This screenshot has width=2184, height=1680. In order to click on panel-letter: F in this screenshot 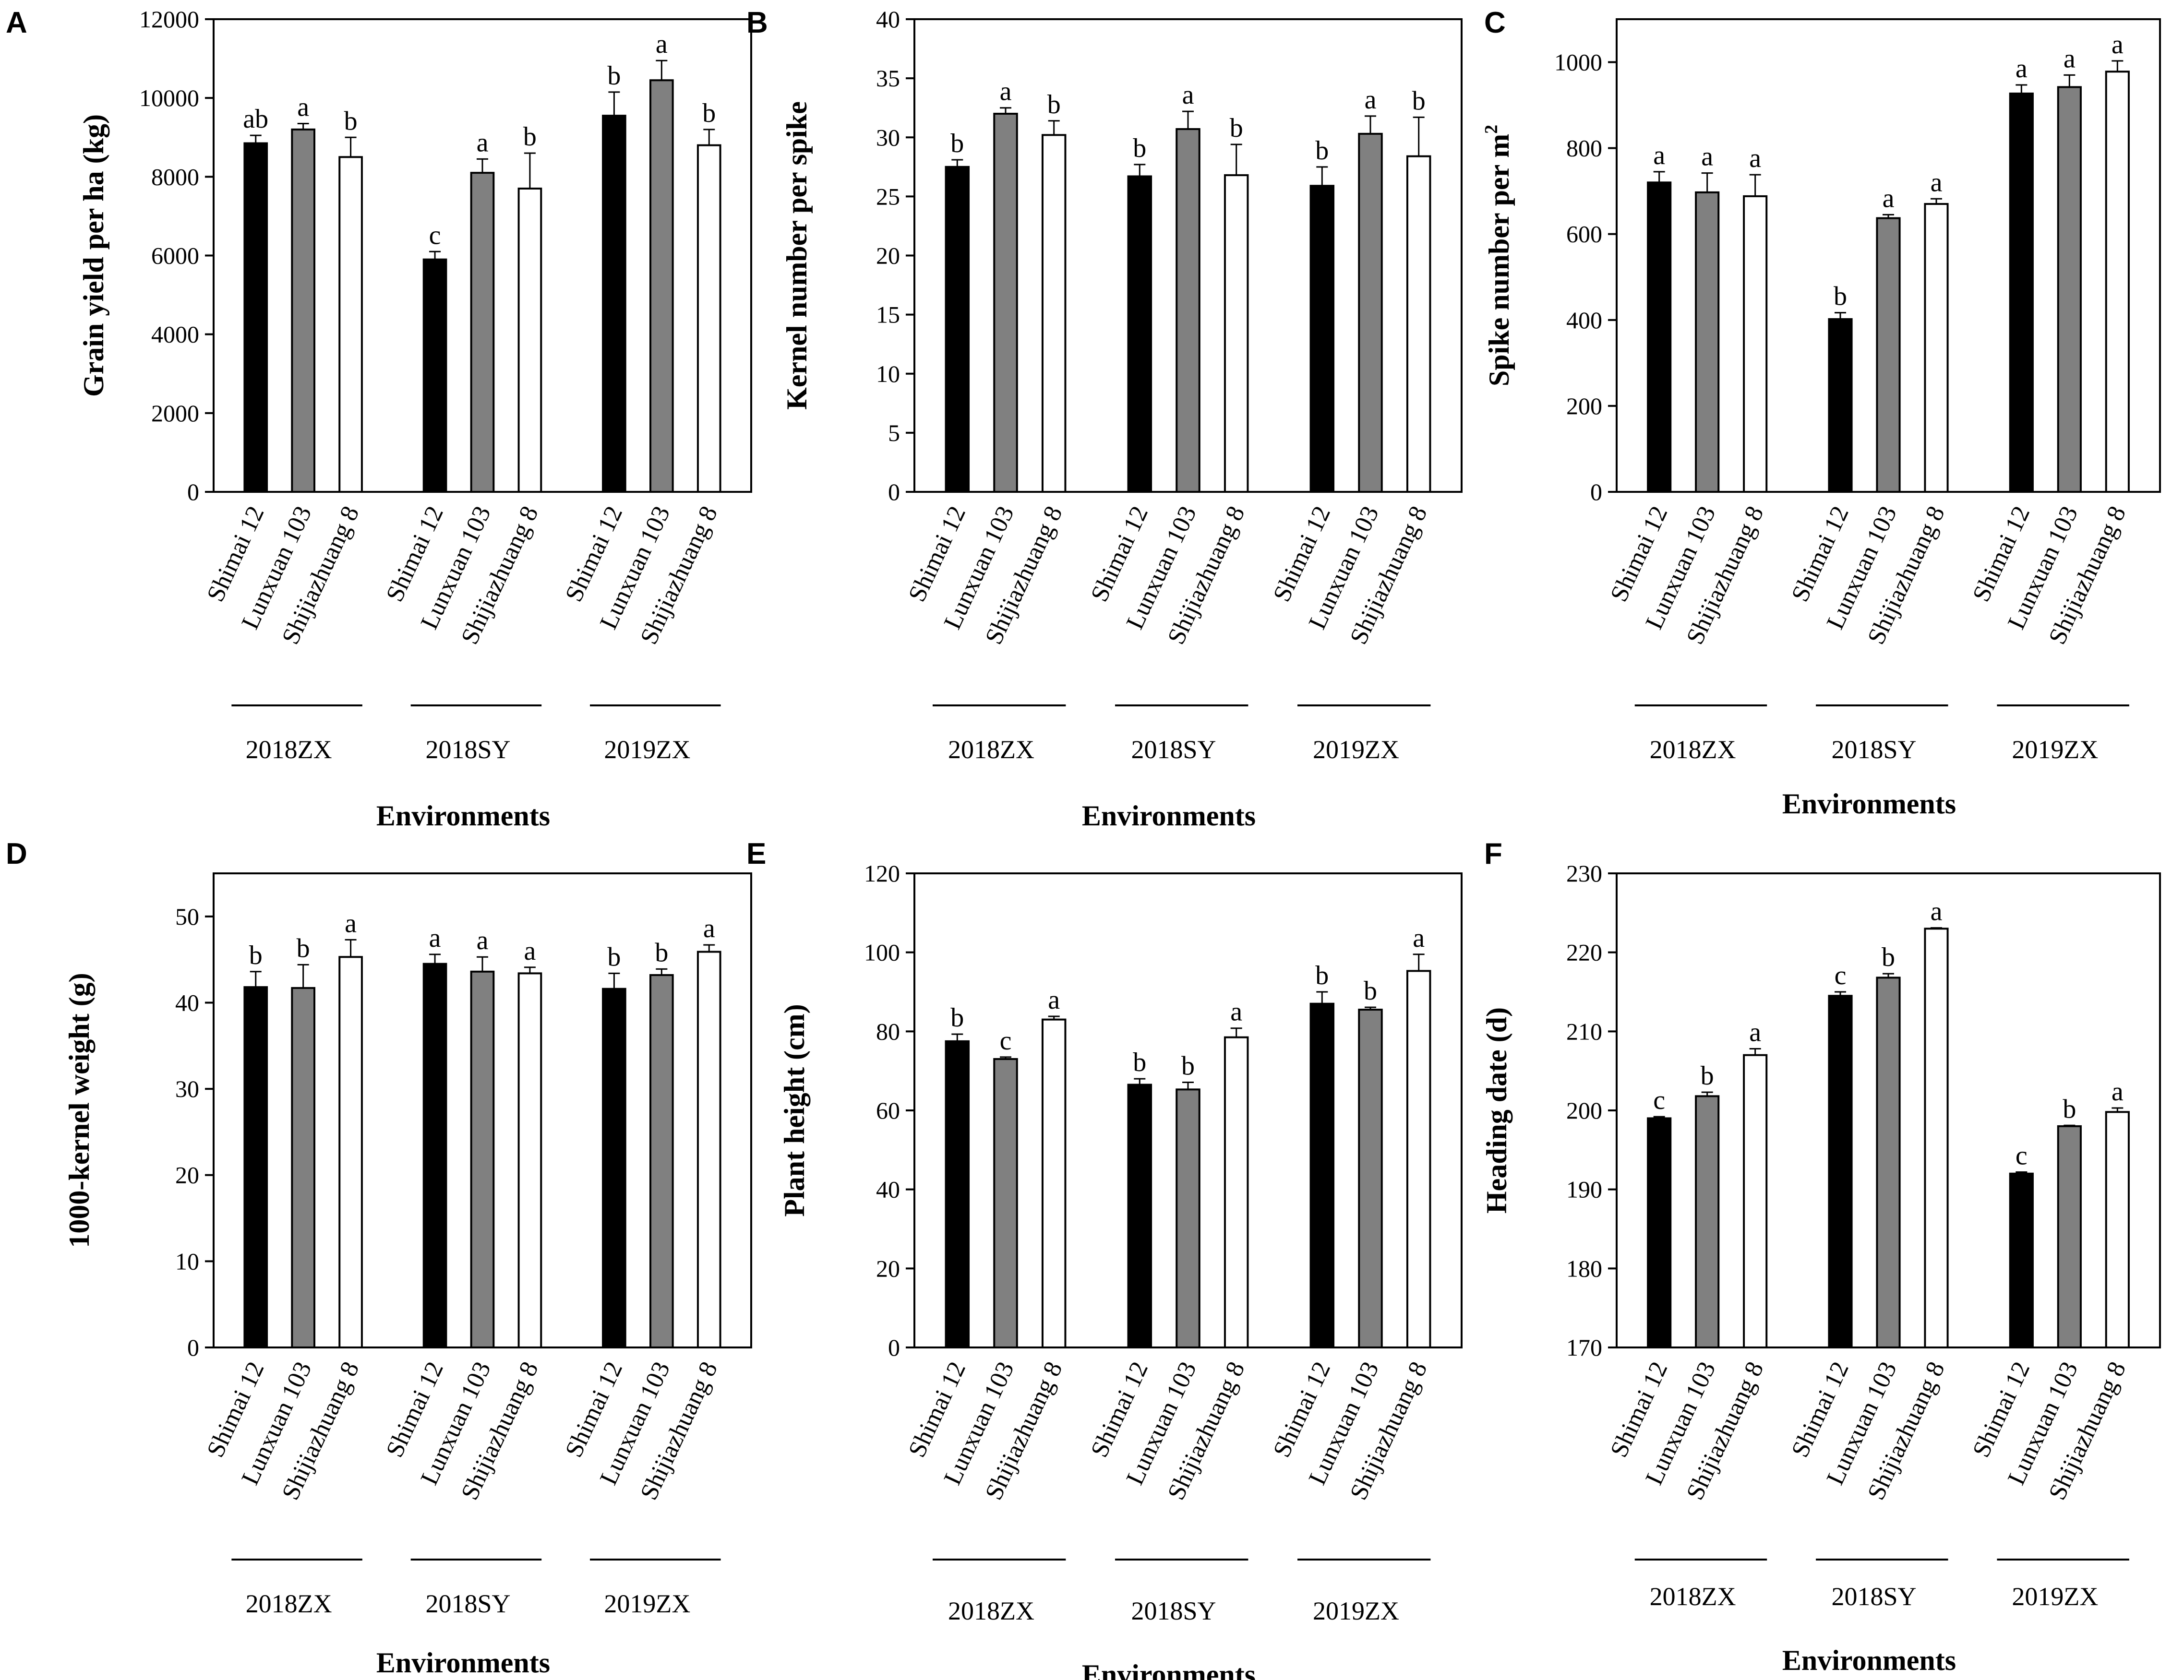, I will do `click(1493, 853)`.